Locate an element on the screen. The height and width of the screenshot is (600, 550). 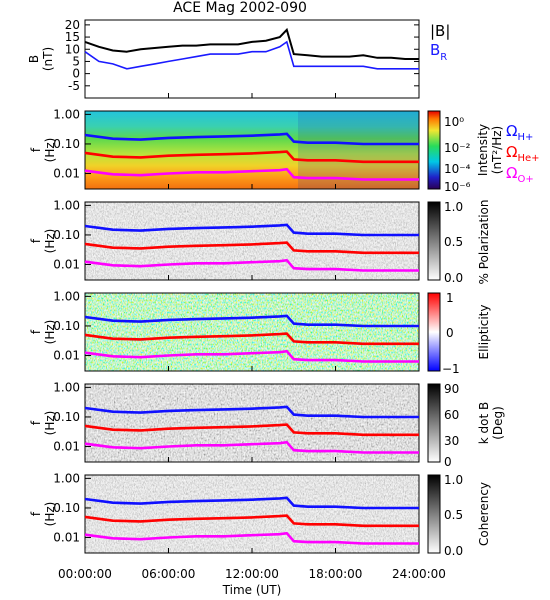
polarization-image is located at coordinates (252, 241).